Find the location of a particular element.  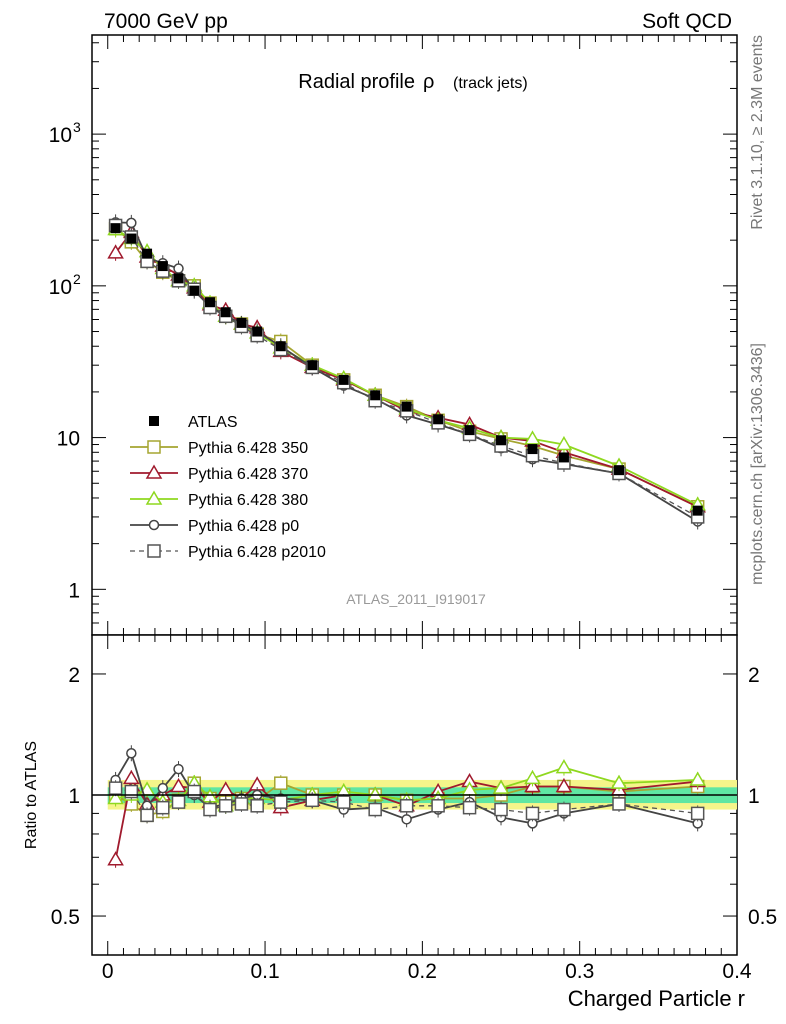

legend-label: ATLAS is located at coordinates (213, 422).